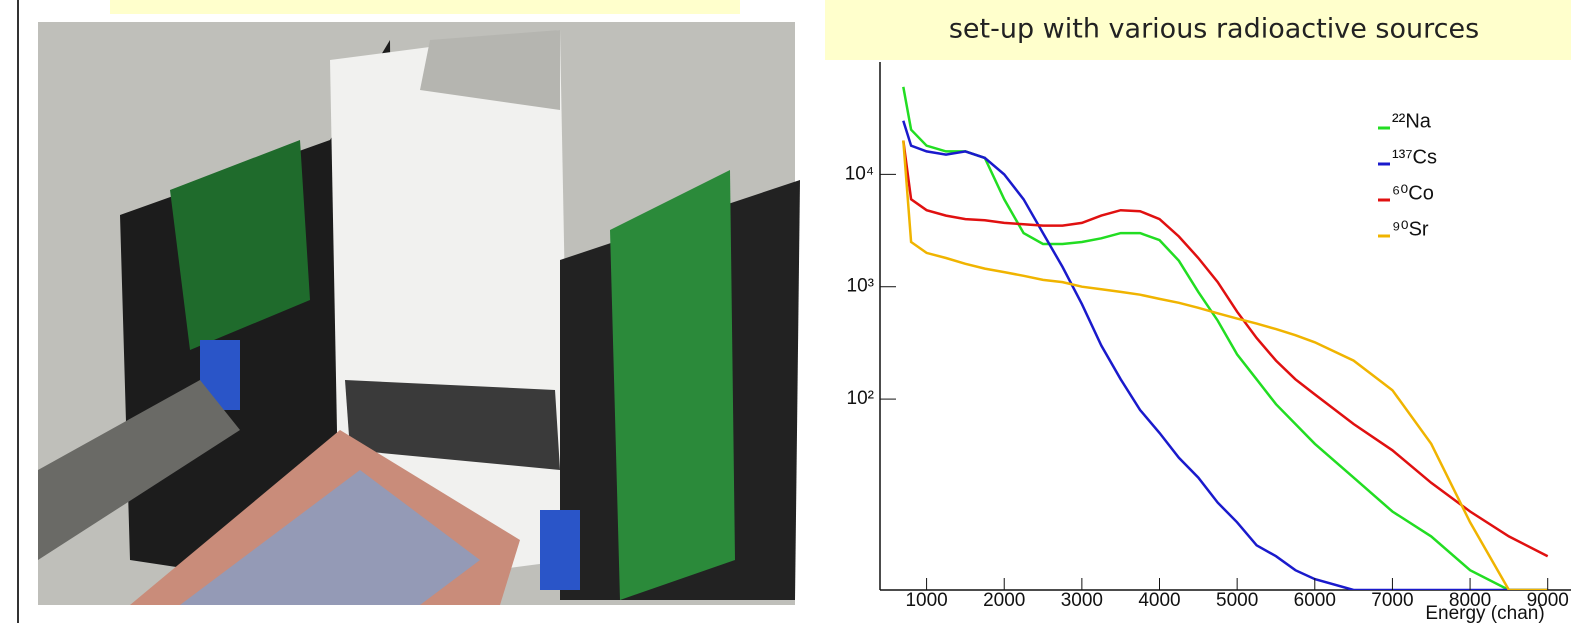 The height and width of the screenshot is (628, 1571). What do you see at coordinates (859, 173) in the screenshot?
I see `y-tick-label: 10⁴` at bounding box center [859, 173].